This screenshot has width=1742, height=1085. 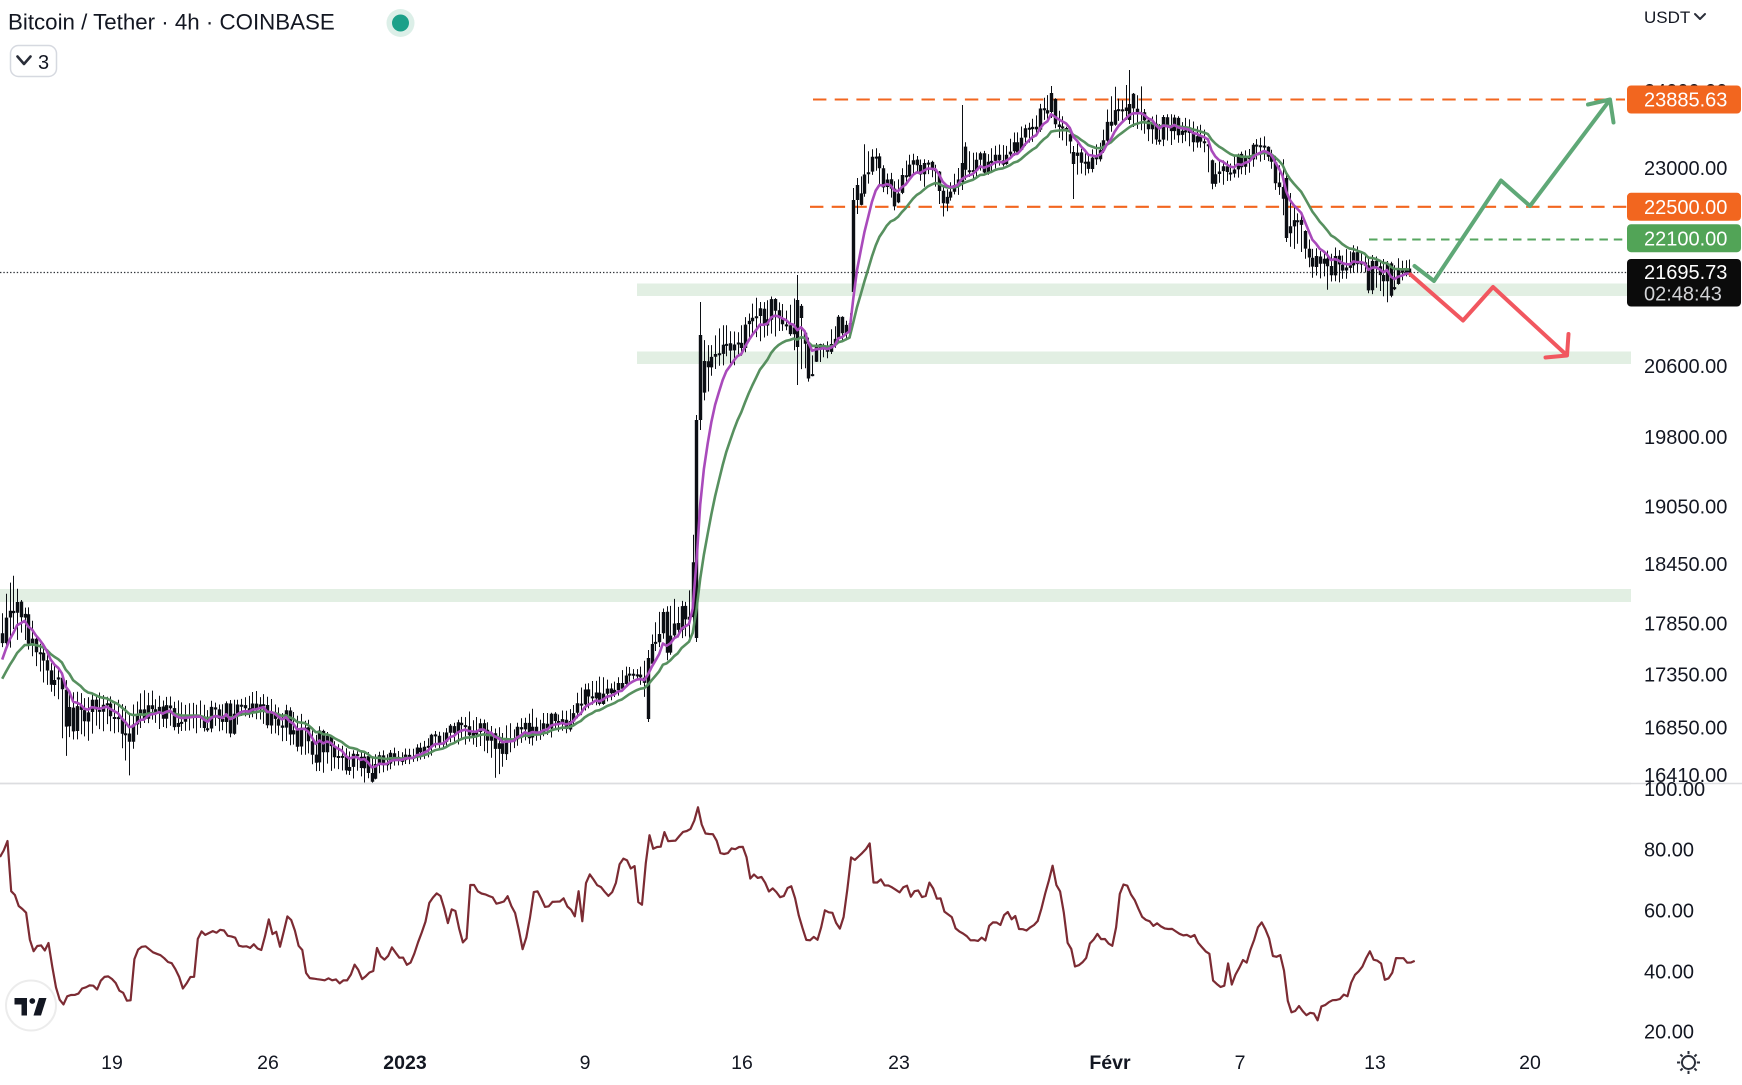 I want to click on svg-text: 40.00, so click(x=1669, y=972).